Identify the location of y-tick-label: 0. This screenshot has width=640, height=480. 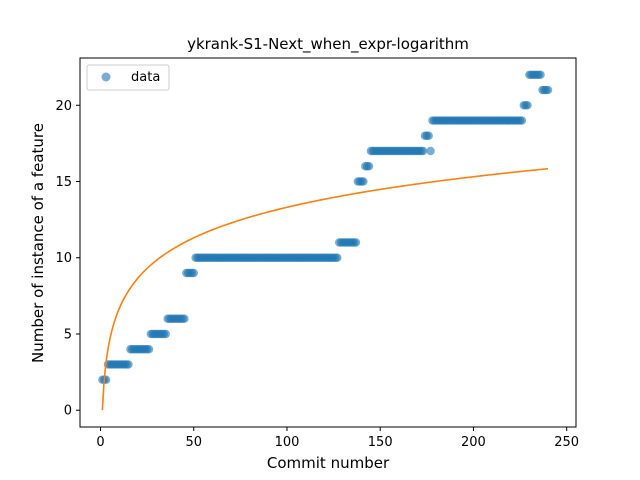
(68, 411).